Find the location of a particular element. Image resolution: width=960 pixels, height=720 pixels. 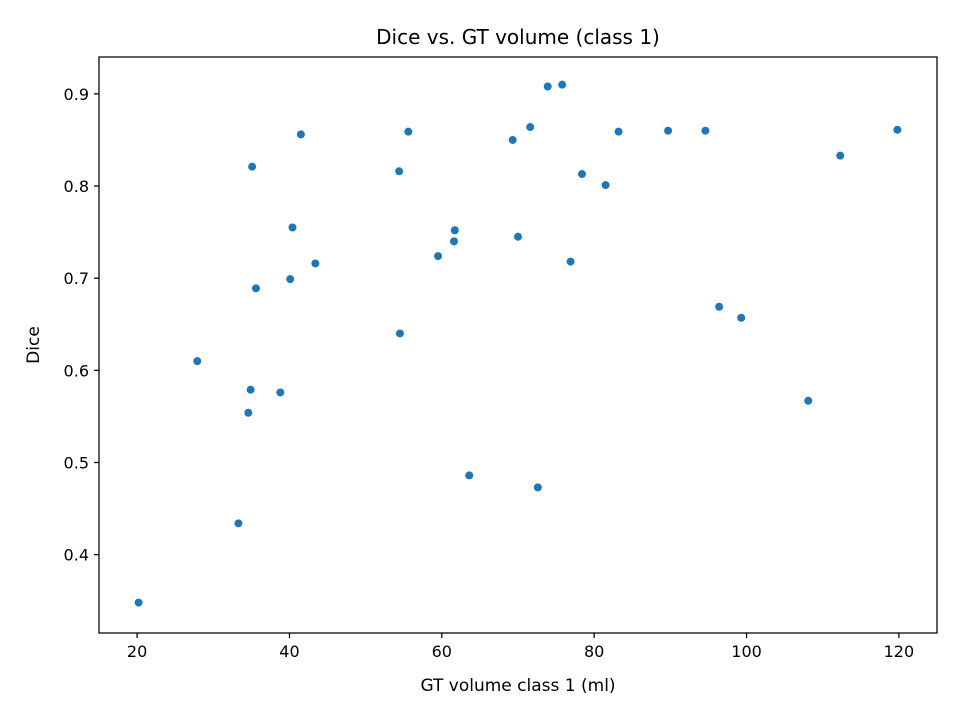

y-tick-label: 0.7 is located at coordinates (76, 278).